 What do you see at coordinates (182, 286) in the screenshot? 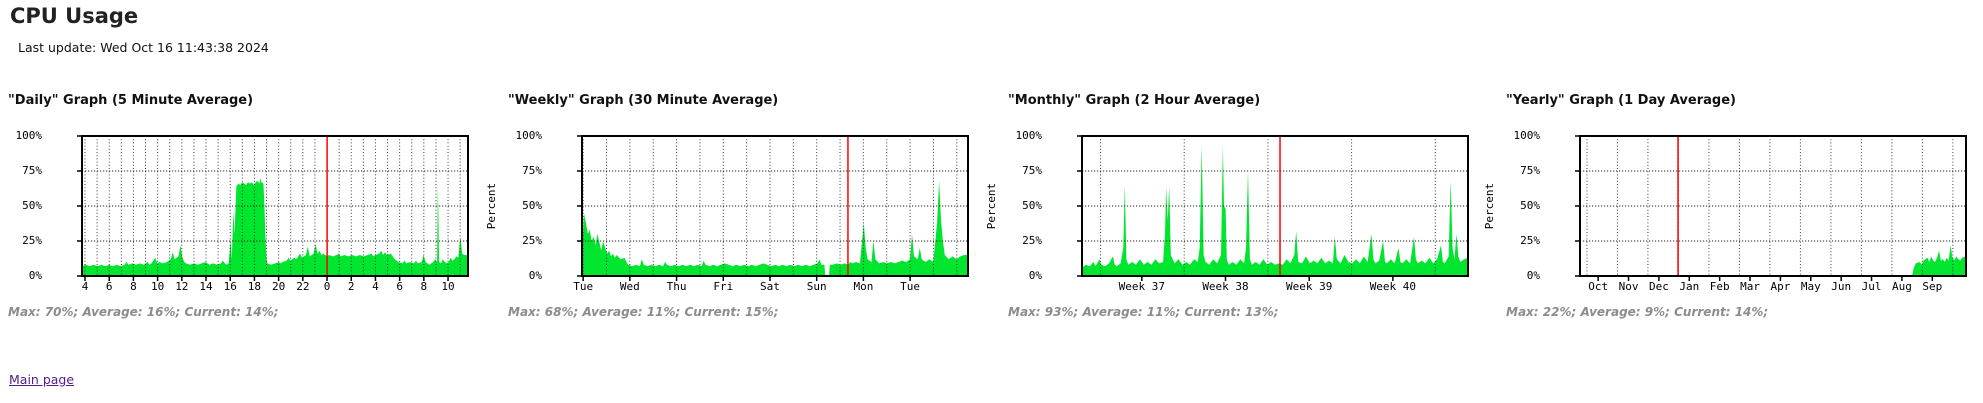
I see `x-tick-label: 12` at bounding box center [182, 286].